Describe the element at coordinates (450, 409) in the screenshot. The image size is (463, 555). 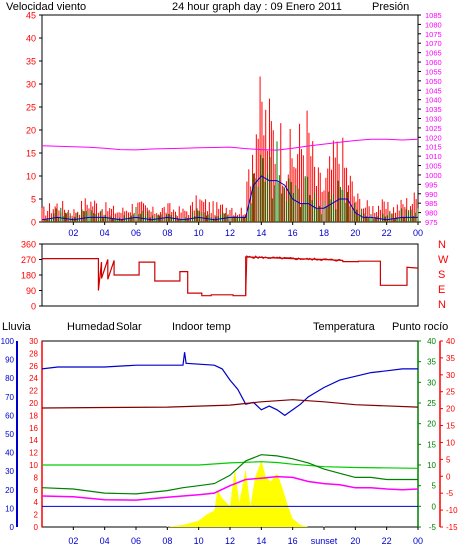
I see `dew-tick-label: 20` at that location.